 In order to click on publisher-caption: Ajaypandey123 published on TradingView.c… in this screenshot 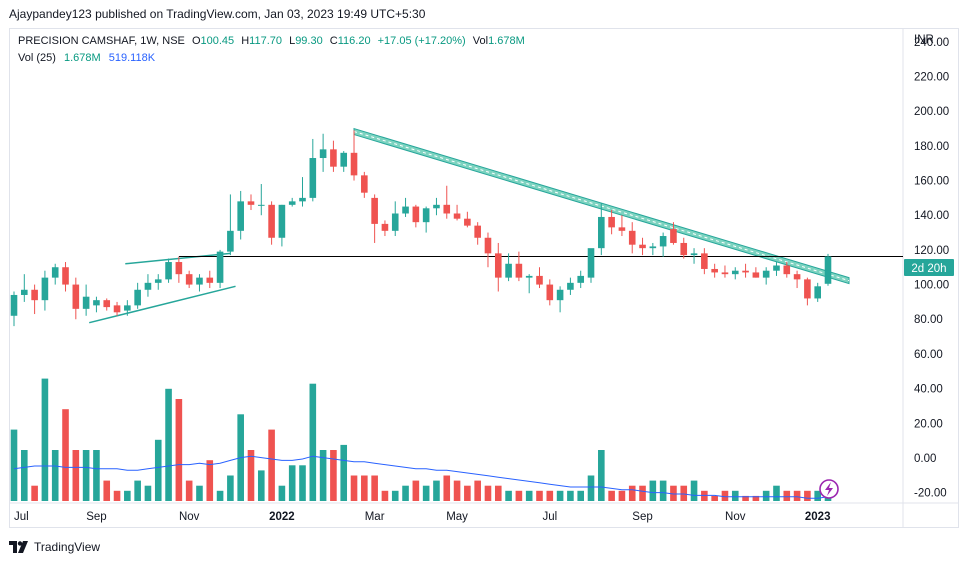, I will do `click(217, 14)`.